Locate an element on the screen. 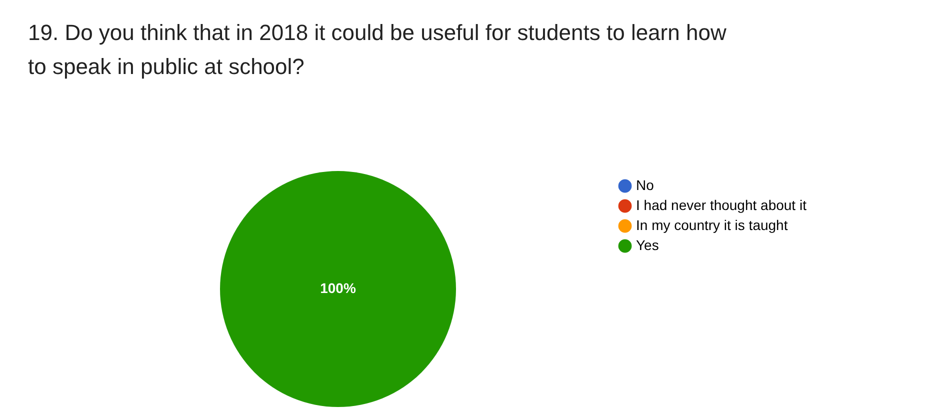  legend-label: Yes is located at coordinates (647, 245).